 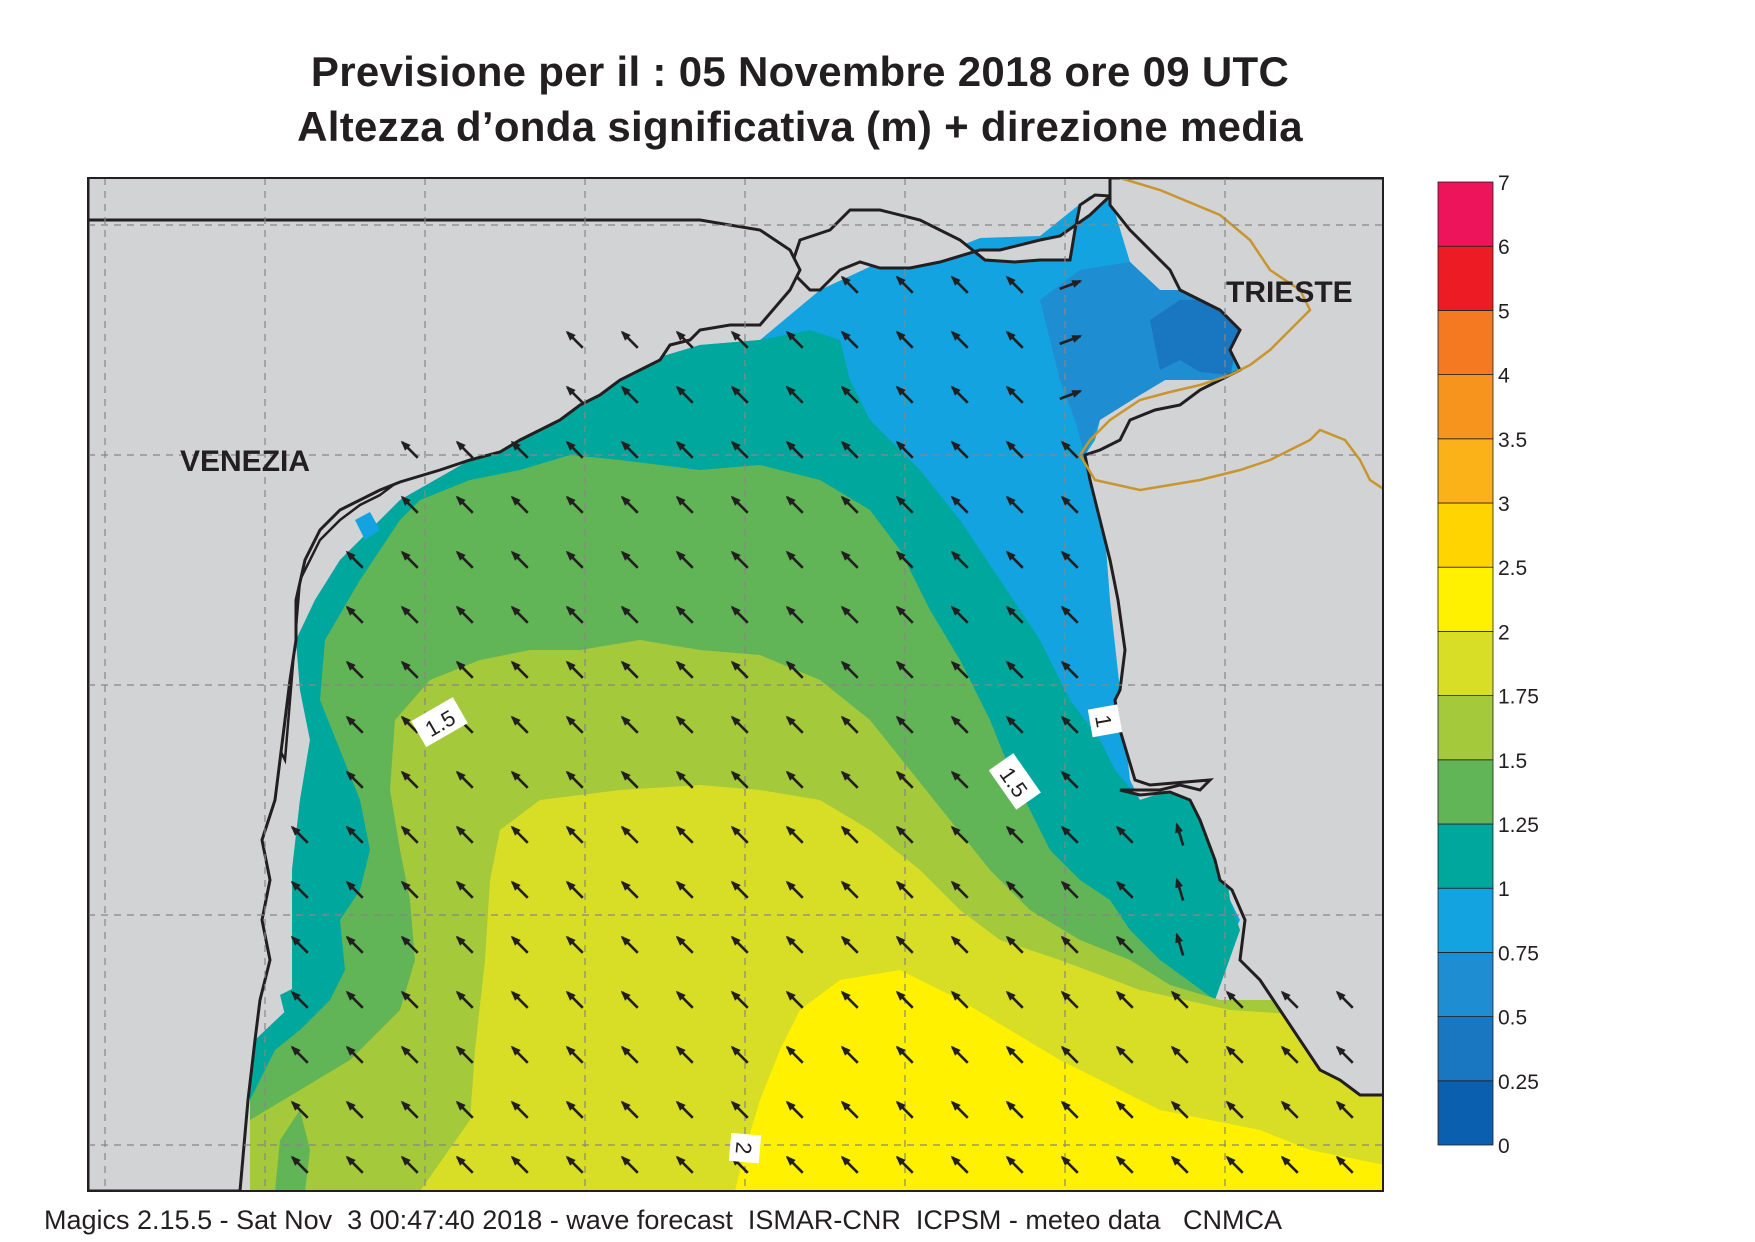 I want to click on colorbar-tick-label: 6, so click(x=1504, y=247).